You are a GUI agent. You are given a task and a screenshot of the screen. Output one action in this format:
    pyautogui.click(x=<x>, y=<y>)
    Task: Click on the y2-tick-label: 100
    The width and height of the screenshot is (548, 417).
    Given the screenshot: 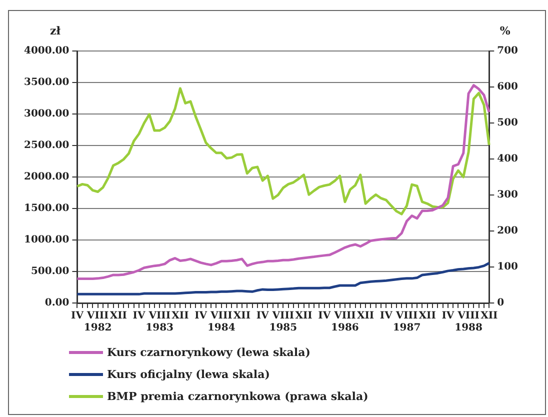 What is the action you would take?
    pyautogui.click(x=507, y=267)
    